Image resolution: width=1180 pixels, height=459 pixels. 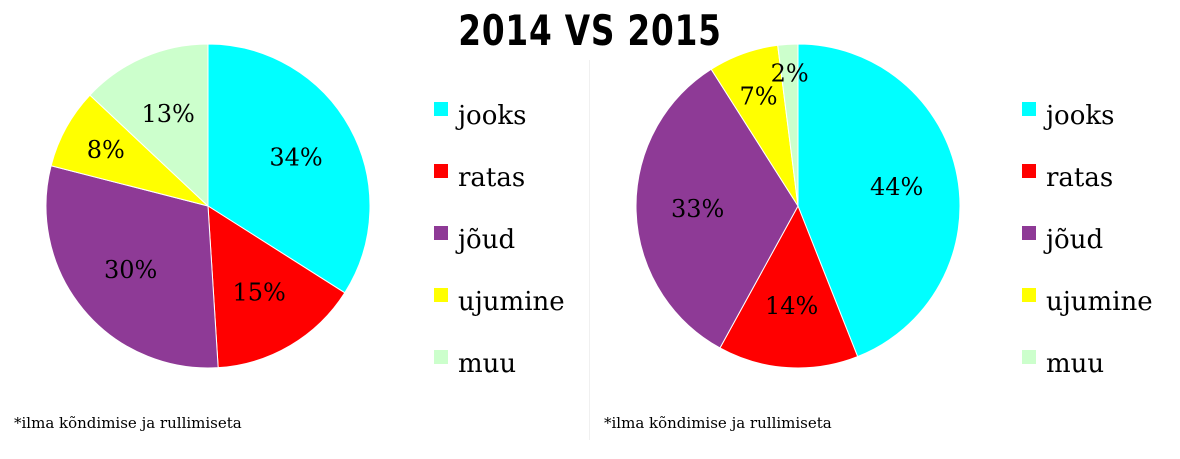 I want to click on left-legend: jooks ratas jõud ujumine muu, so click(x=499, y=240).